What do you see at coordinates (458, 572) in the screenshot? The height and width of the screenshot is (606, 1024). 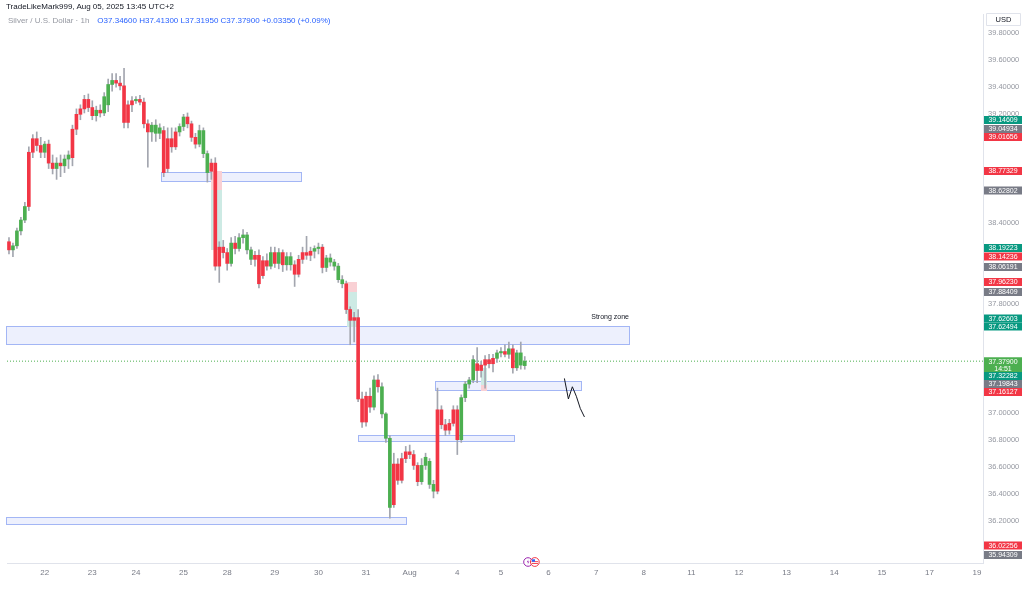 I see `x-tick-label: 4` at bounding box center [458, 572].